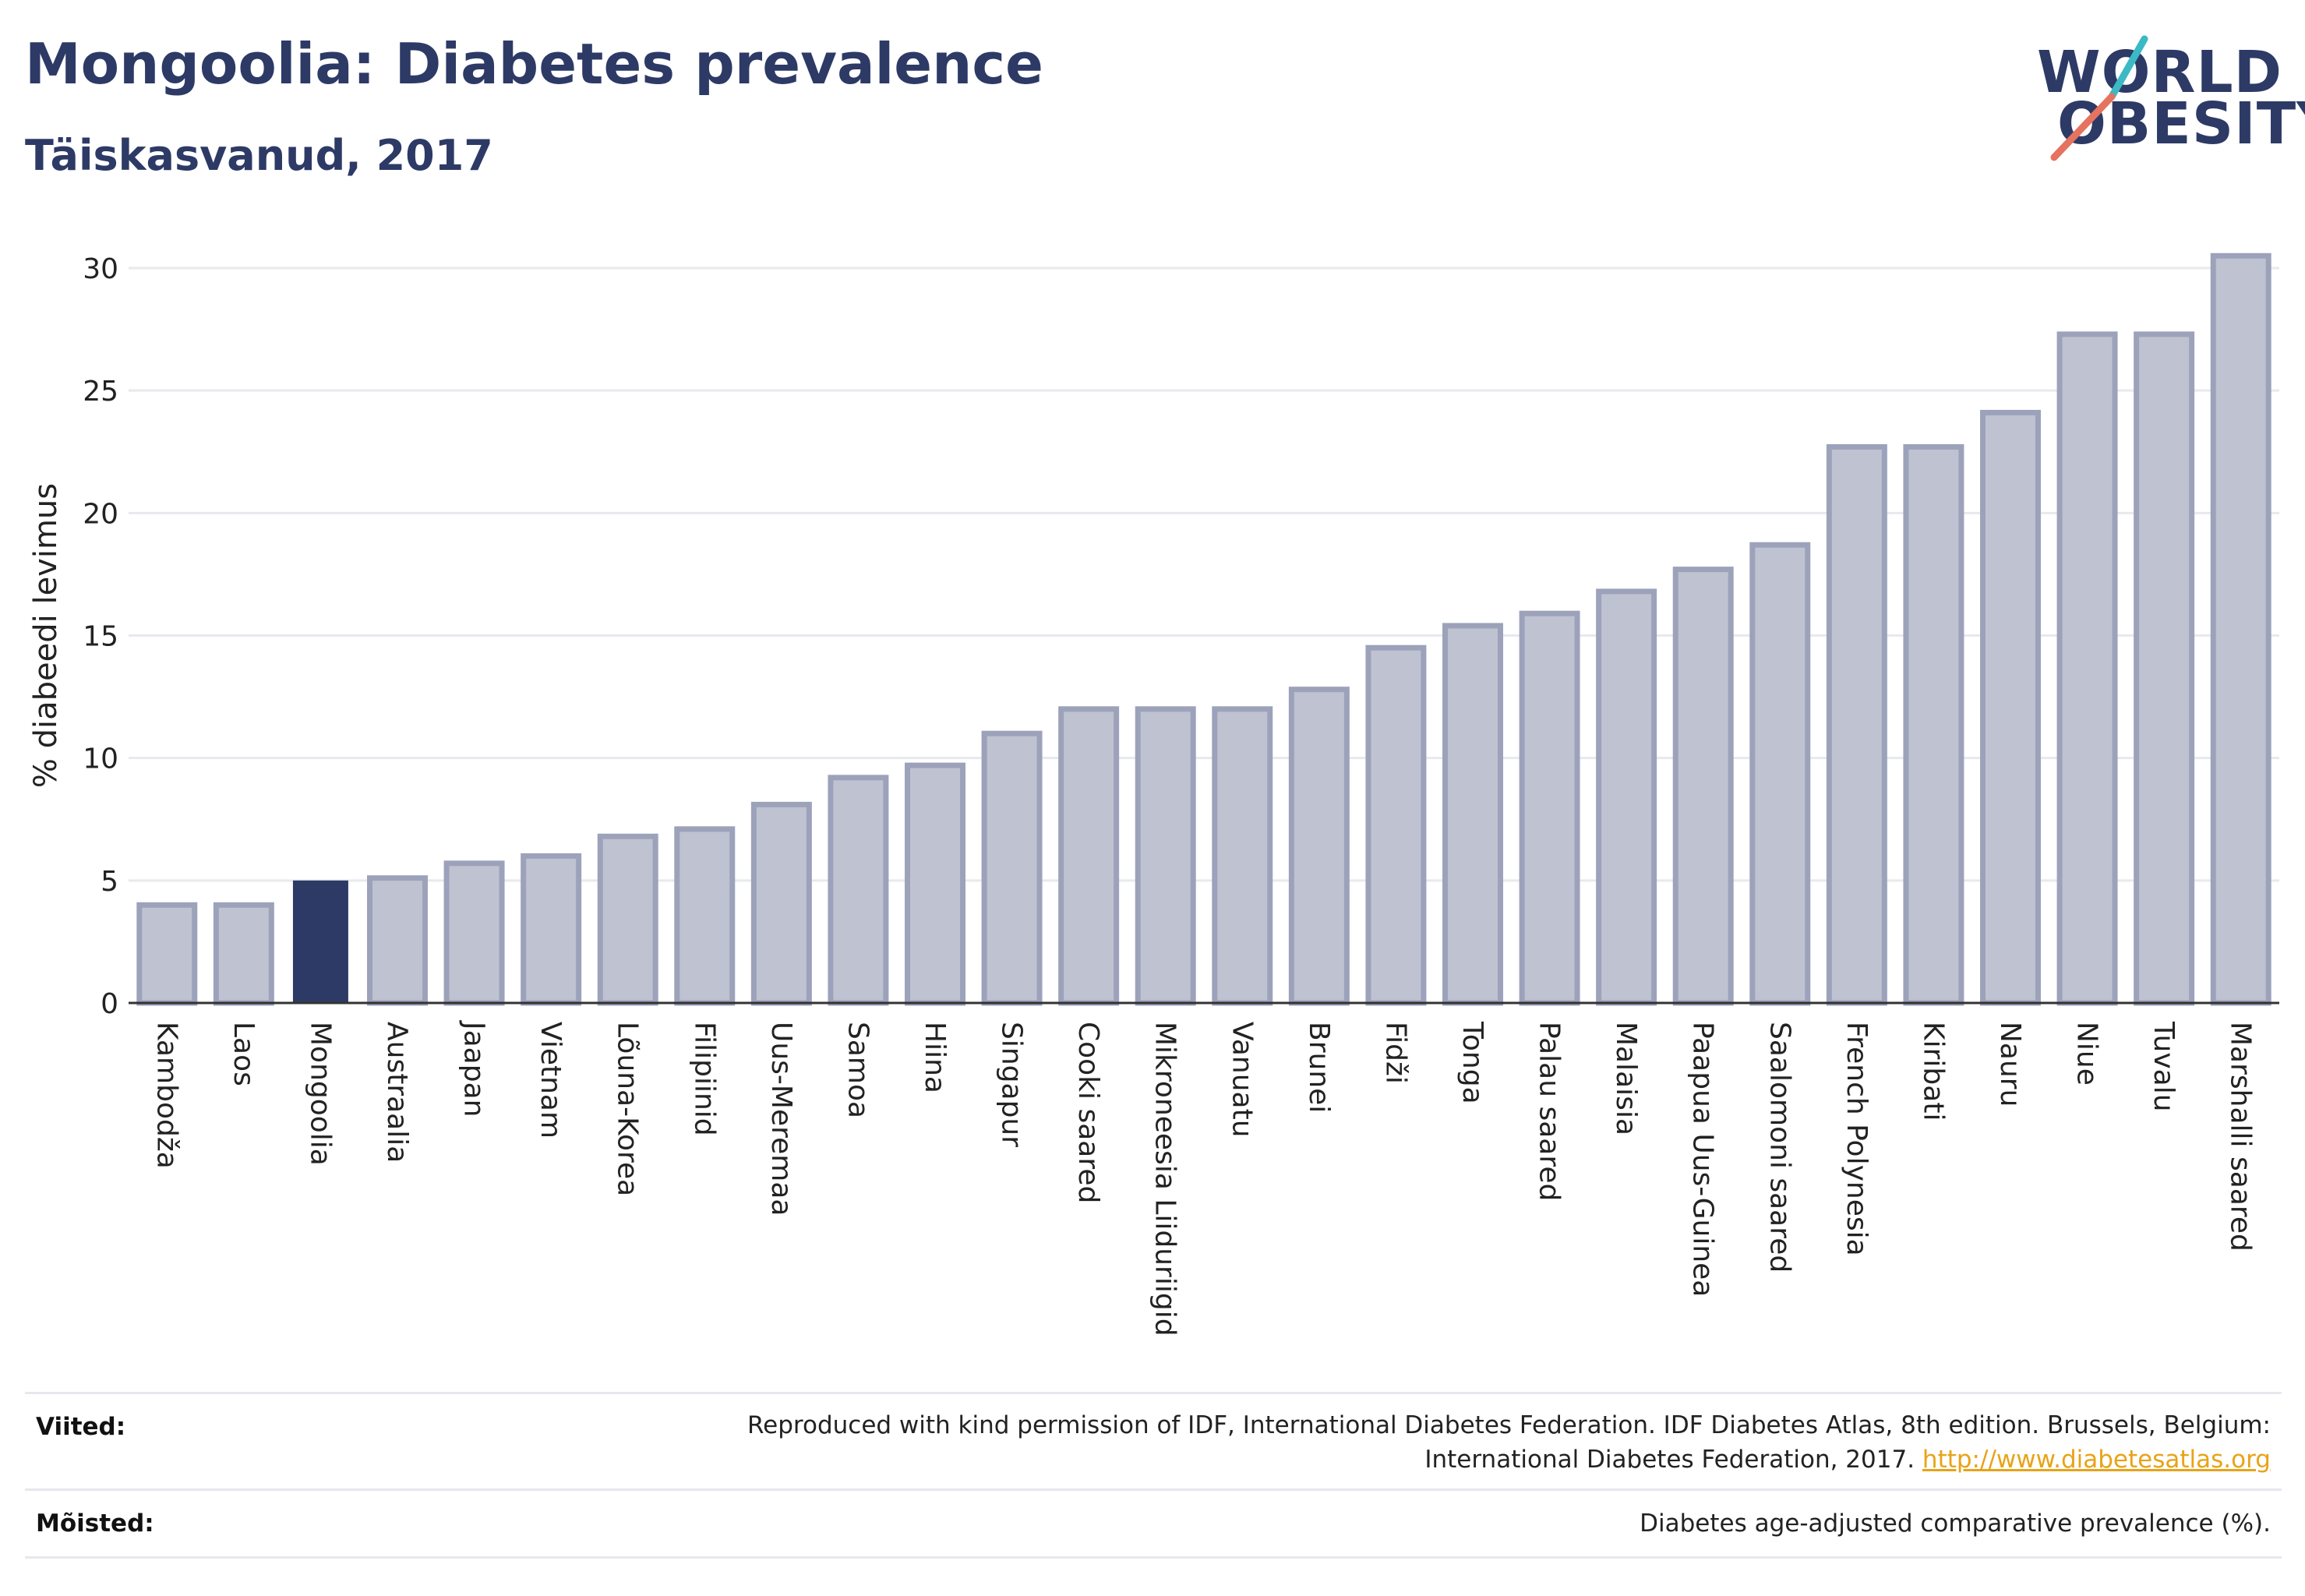 This screenshot has height=1596, width=2305. I want to click on bar-tonga, so click(1472, 814).